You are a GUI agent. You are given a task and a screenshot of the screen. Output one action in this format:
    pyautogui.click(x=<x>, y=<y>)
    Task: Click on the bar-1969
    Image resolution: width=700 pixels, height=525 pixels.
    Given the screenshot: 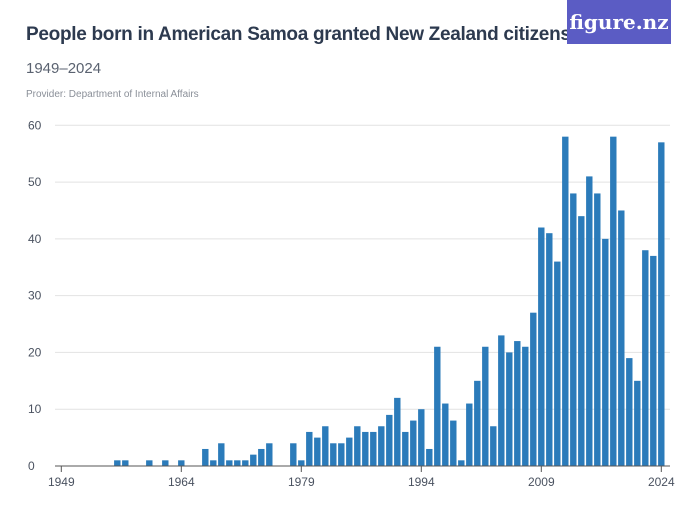 What is the action you would take?
    pyautogui.click(x=221, y=454)
    